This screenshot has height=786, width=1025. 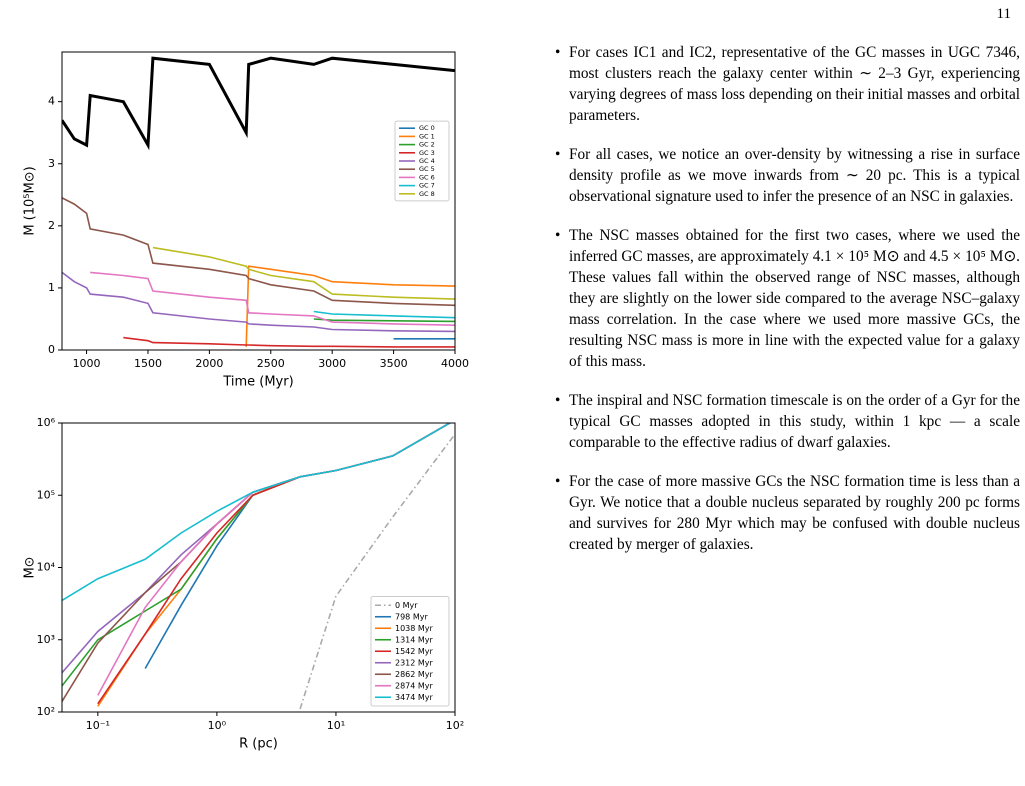 I want to click on y-axis-label: M⊙, so click(x=30, y=567).